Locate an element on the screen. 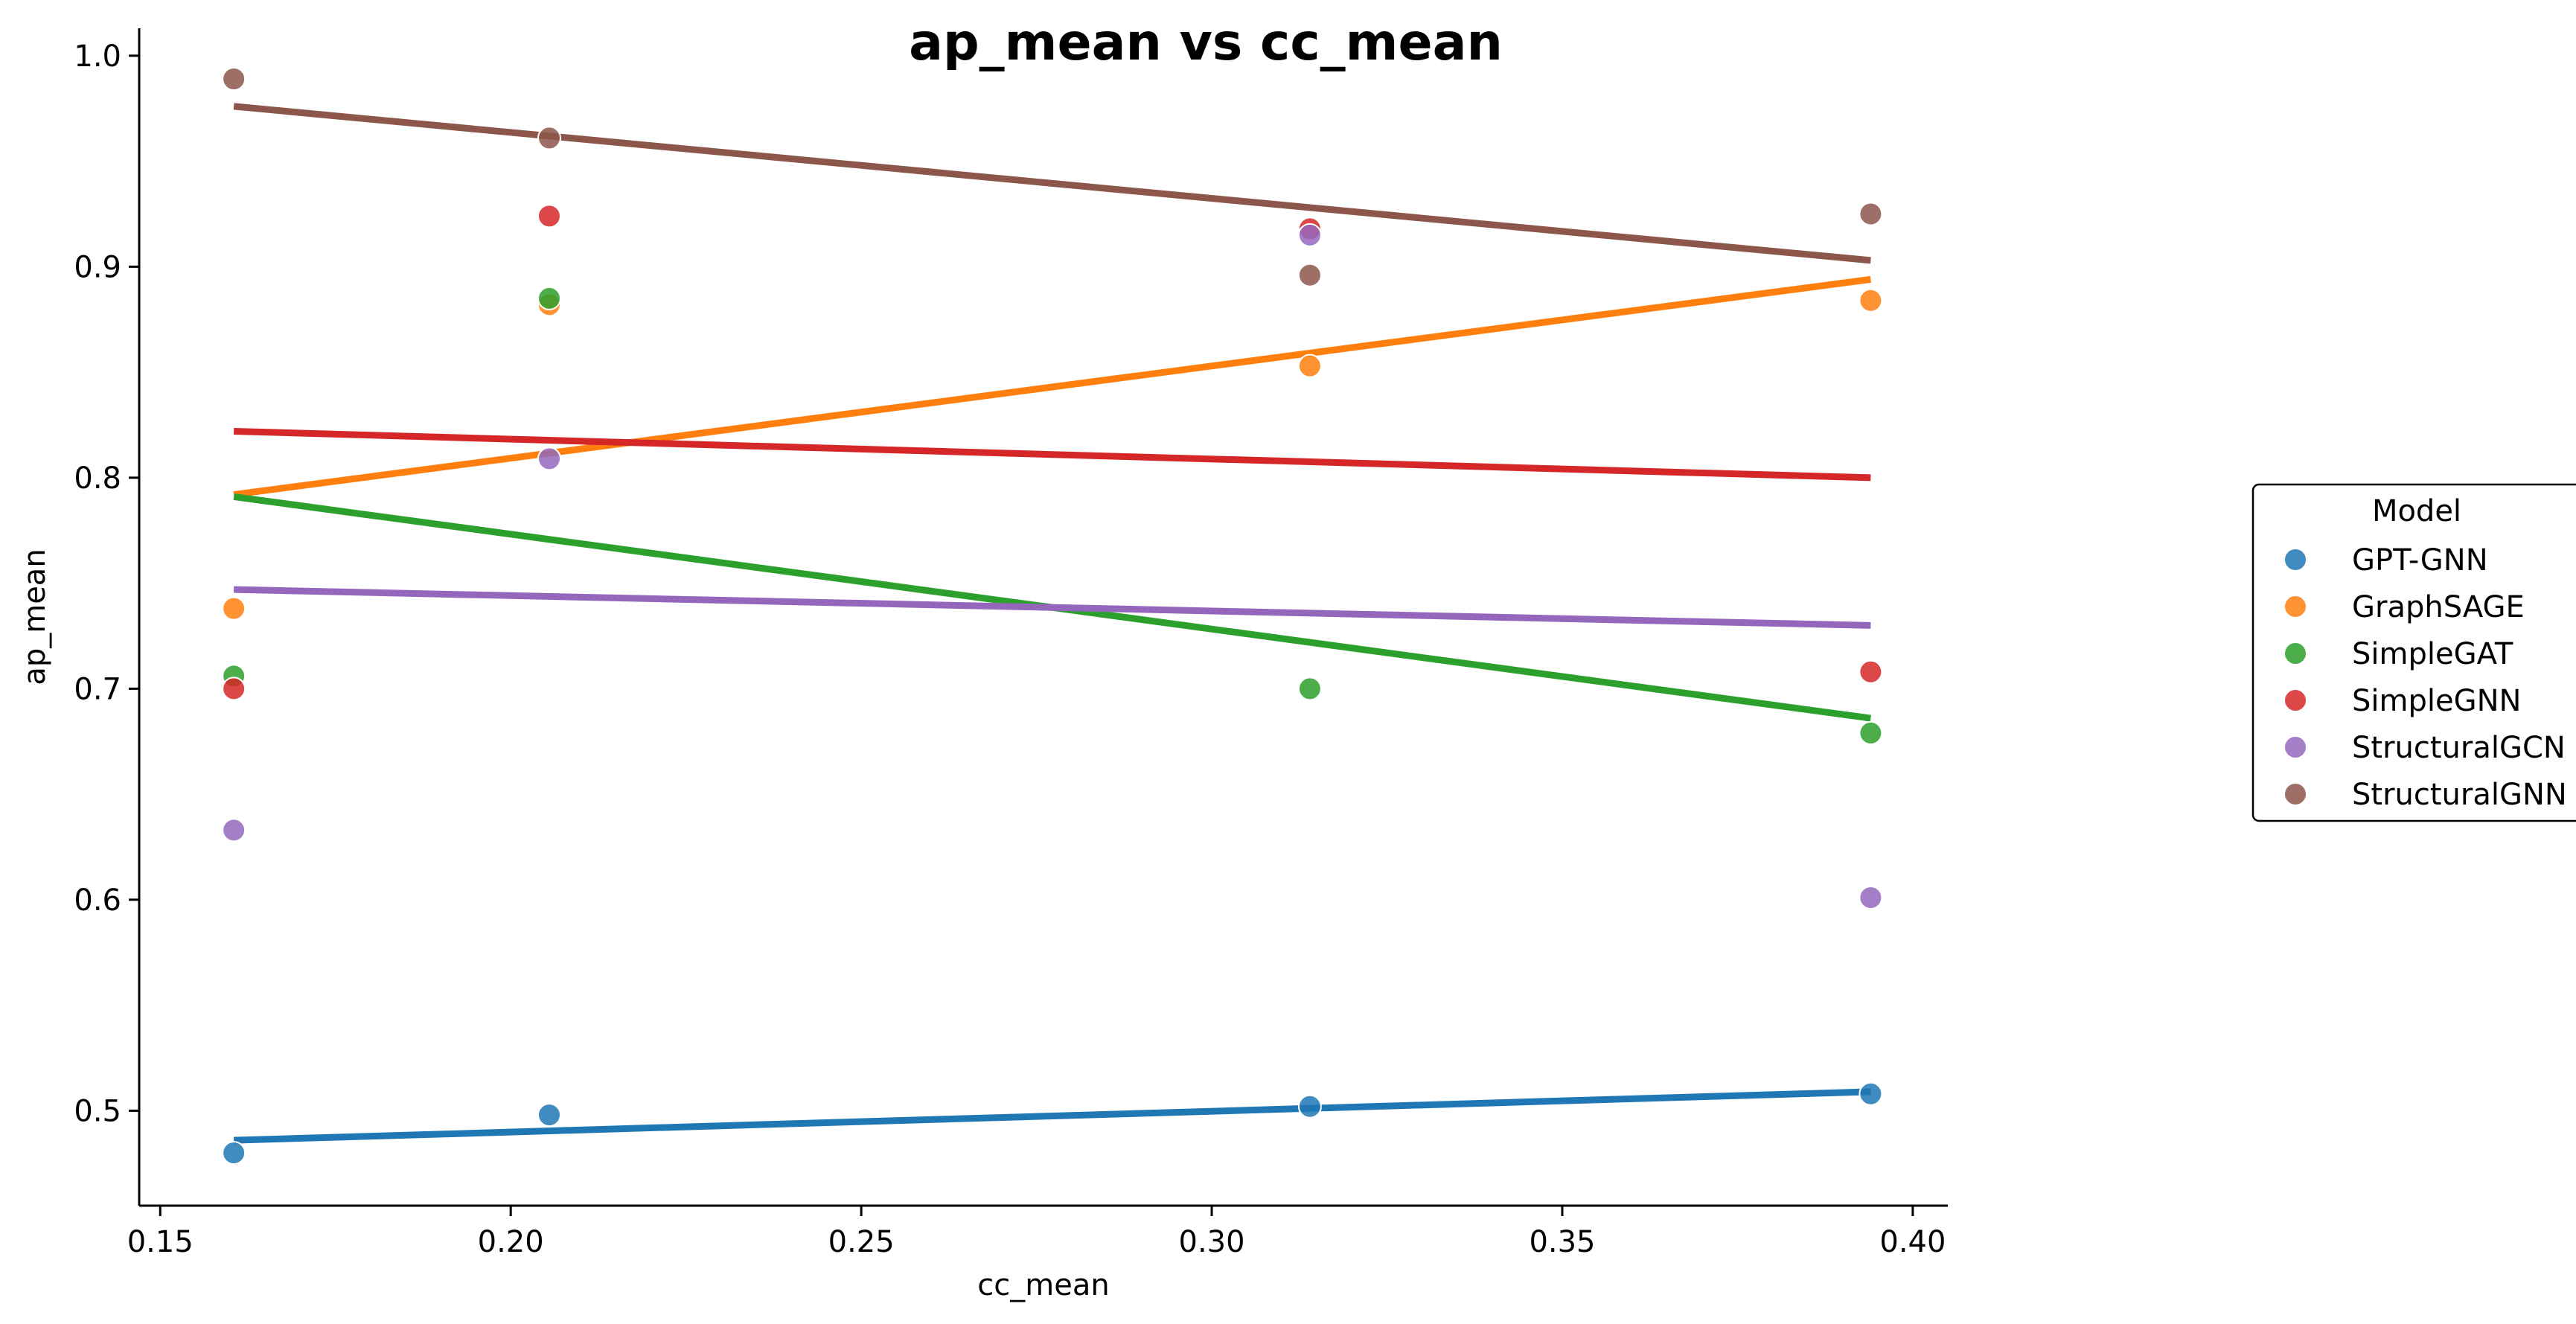 The width and height of the screenshot is (2576, 1324). trend-line-structuralgnn is located at coordinates (1052, 183).